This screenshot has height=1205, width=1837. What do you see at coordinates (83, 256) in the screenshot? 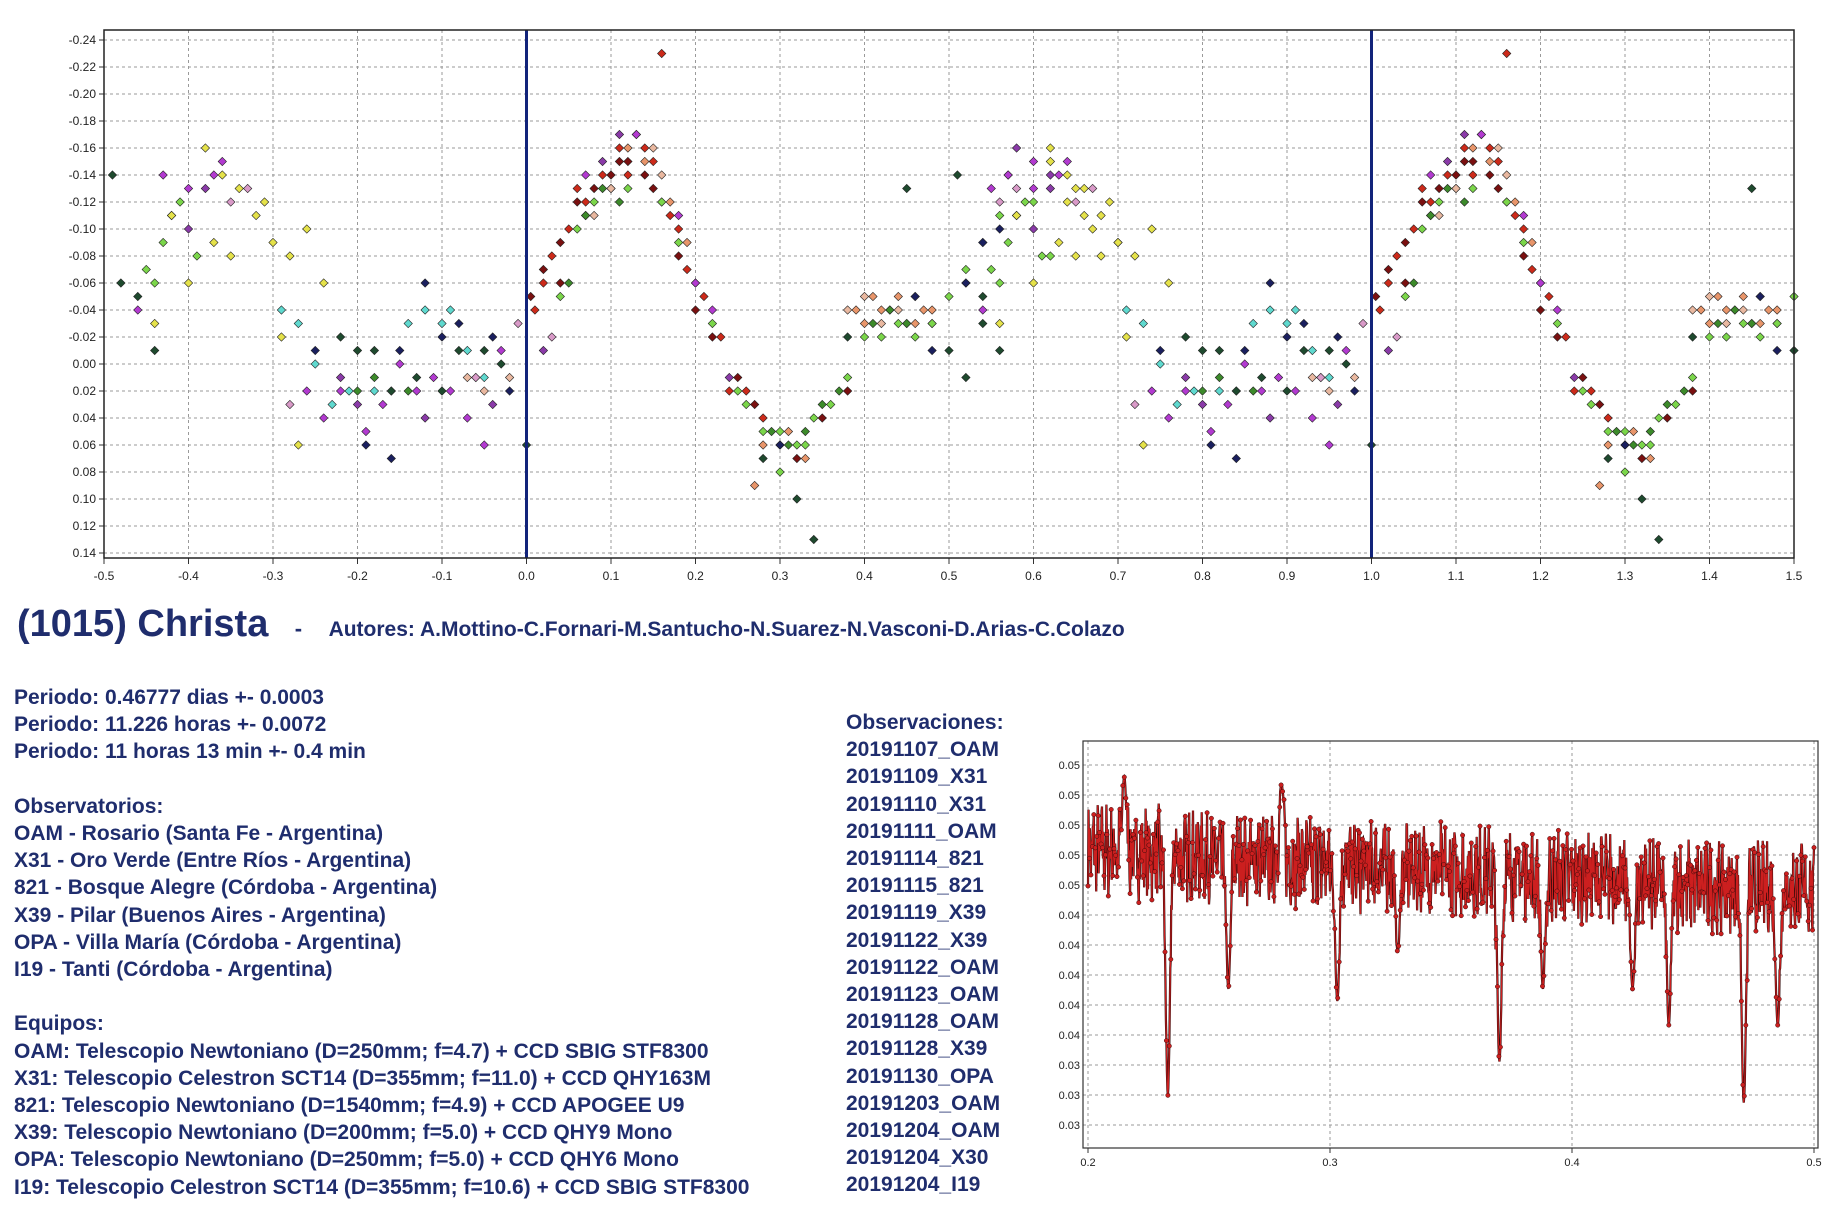
I see `y-tick-label: -0.08` at bounding box center [83, 256].